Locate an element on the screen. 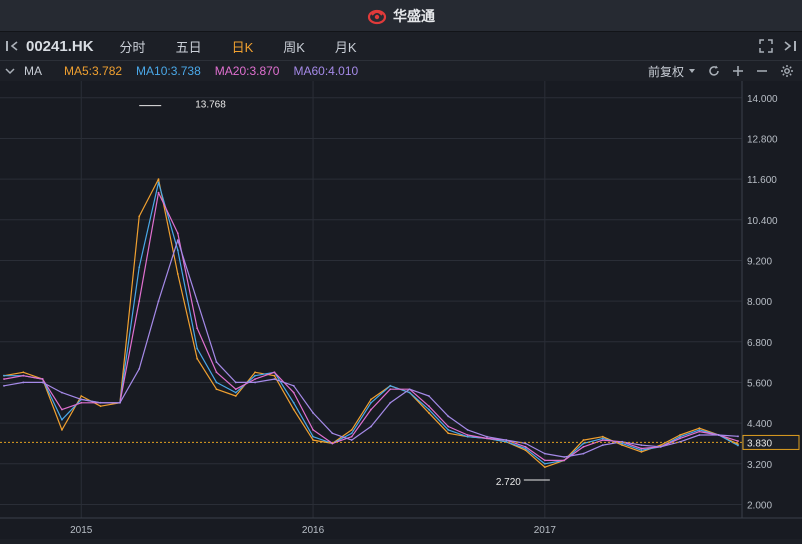 The height and width of the screenshot is (544, 802). y-tick-label: 14.000 is located at coordinates (762, 99).